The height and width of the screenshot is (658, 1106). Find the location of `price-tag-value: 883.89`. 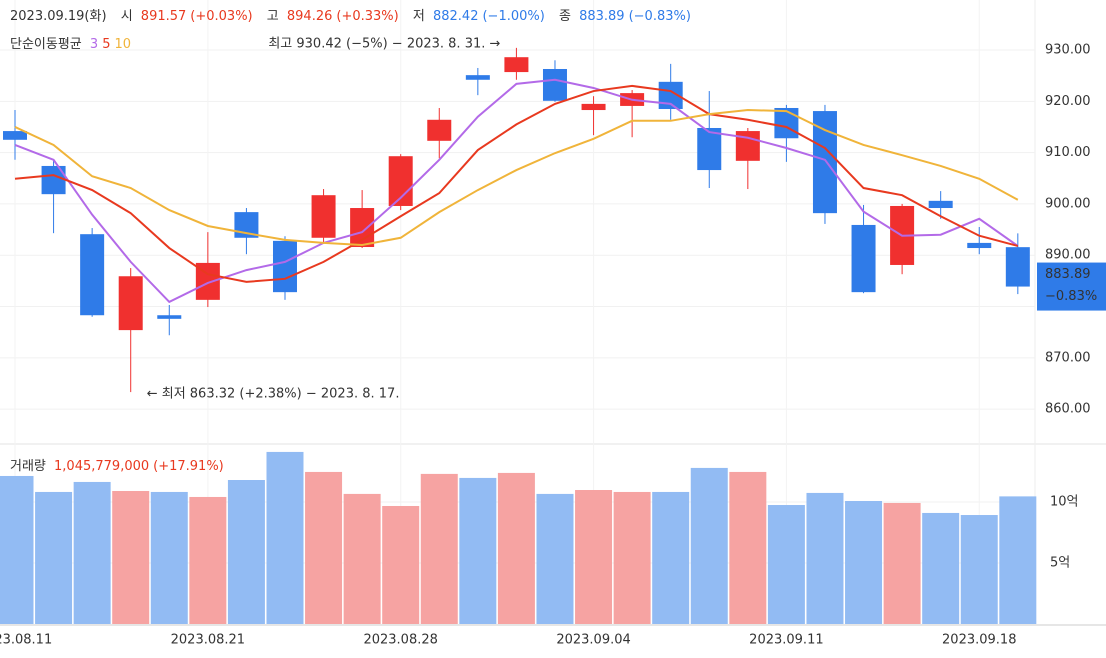

price-tag-value: 883.89 is located at coordinates (1068, 274).